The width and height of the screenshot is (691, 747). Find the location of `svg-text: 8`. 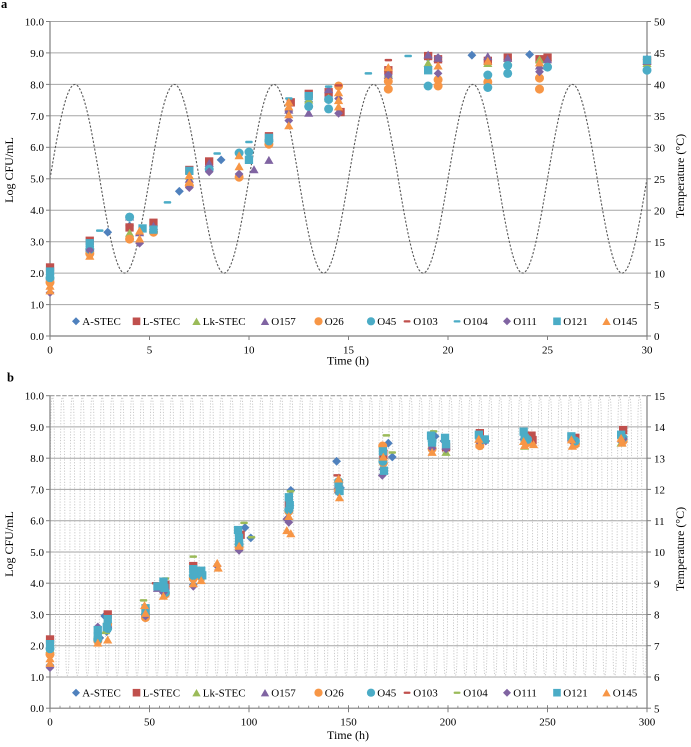

svg-text: 8 is located at coordinates (657, 616).